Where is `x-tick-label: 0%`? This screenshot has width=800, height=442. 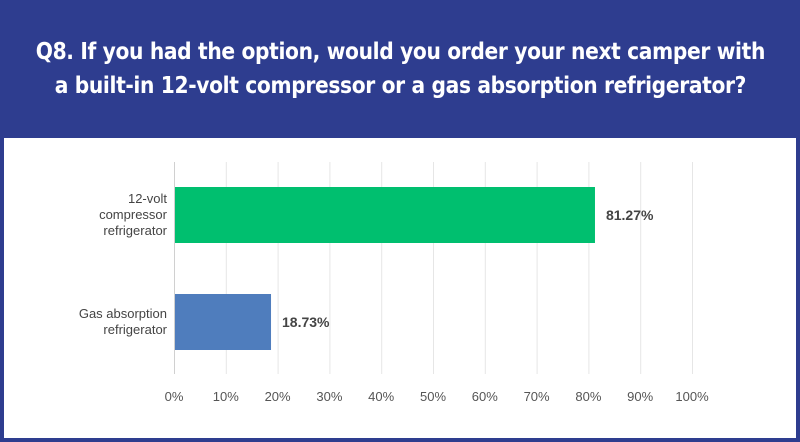 x-tick-label: 0% is located at coordinates (174, 396).